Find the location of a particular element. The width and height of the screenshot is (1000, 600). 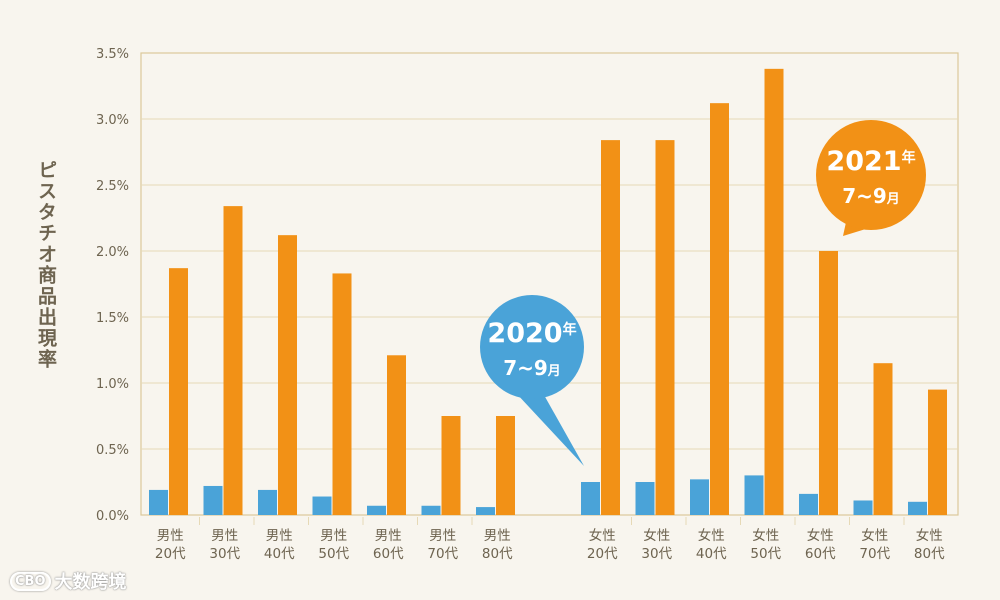

watermark-logo: CBO is located at coordinates (30, 581).